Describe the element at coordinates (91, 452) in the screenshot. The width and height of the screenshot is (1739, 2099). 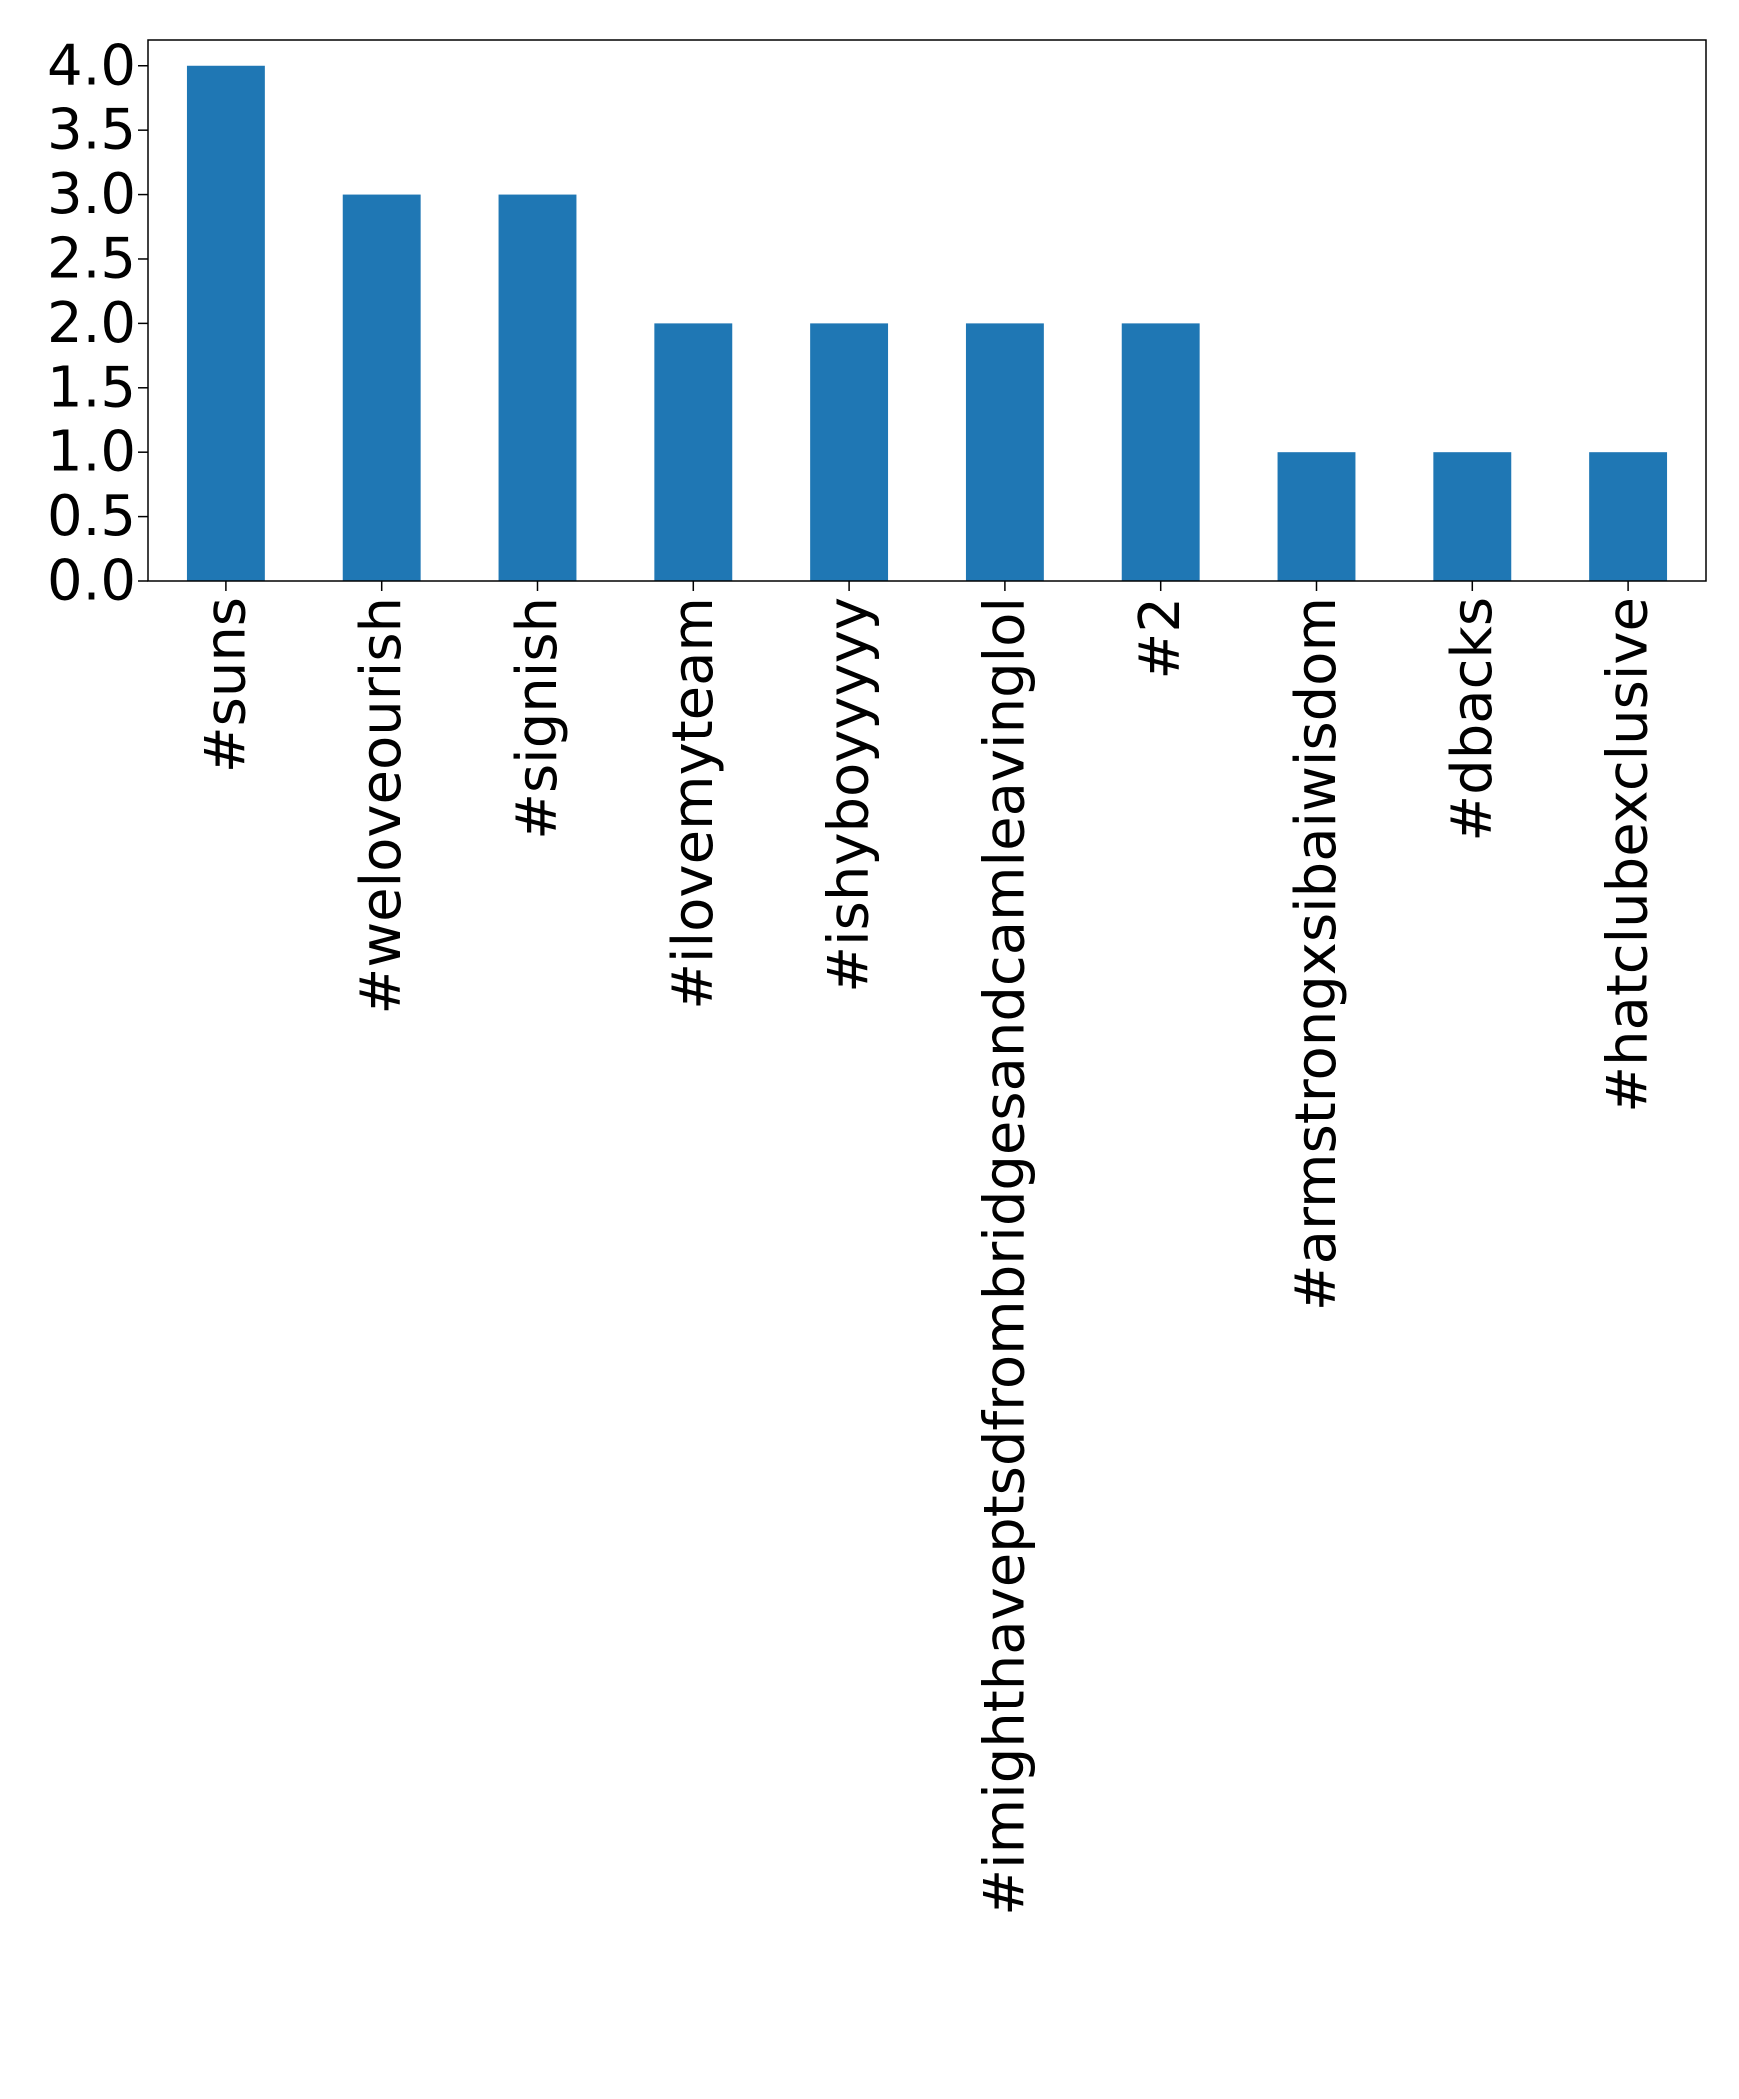
I see `y-tick-label: 1.0` at that location.